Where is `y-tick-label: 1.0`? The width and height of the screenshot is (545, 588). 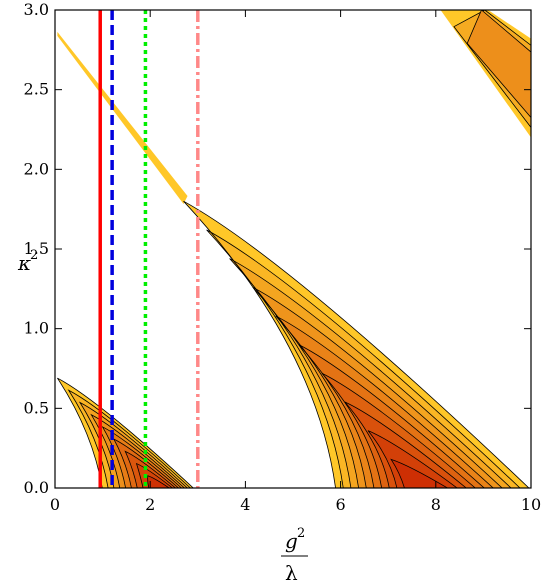 y-tick-label: 1.0 is located at coordinates (36, 328).